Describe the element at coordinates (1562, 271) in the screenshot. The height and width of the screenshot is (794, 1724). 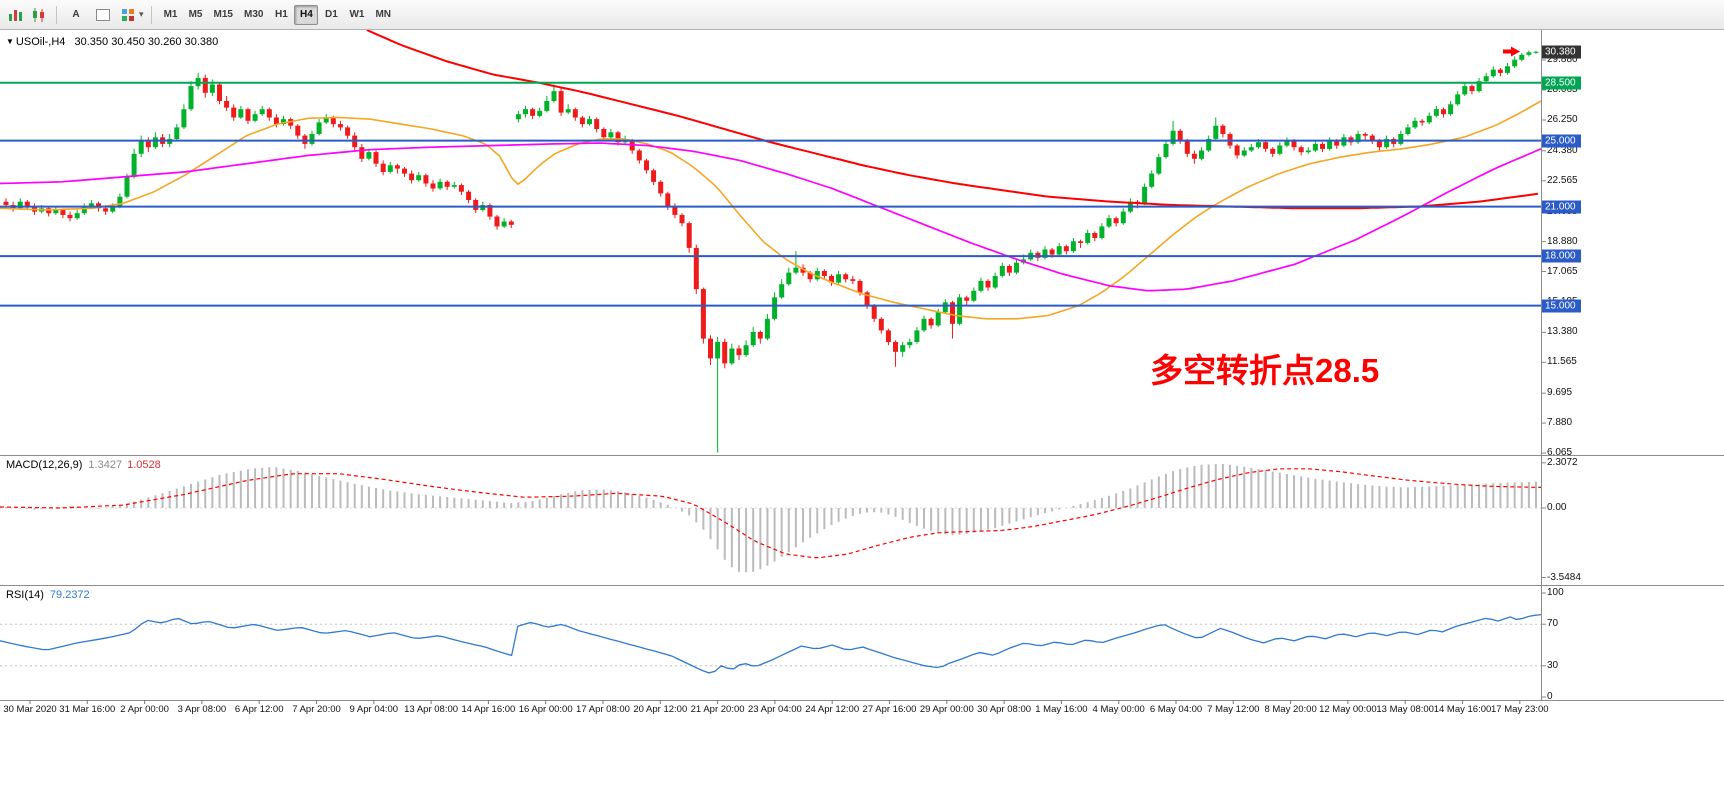
I see `price-tick-label: 17.065` at that location.